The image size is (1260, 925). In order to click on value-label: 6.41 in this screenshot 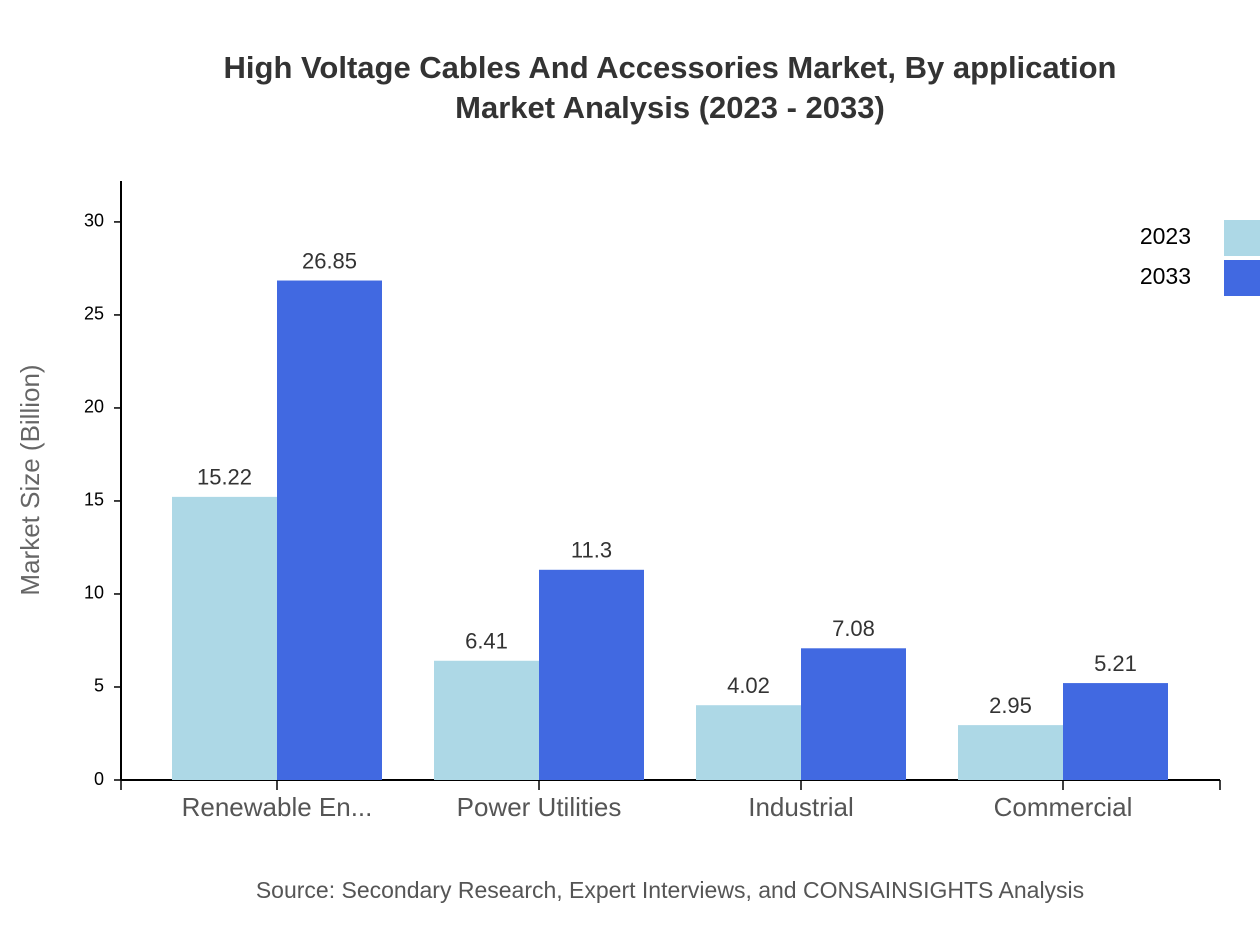, I will do `click(486, 641)`.